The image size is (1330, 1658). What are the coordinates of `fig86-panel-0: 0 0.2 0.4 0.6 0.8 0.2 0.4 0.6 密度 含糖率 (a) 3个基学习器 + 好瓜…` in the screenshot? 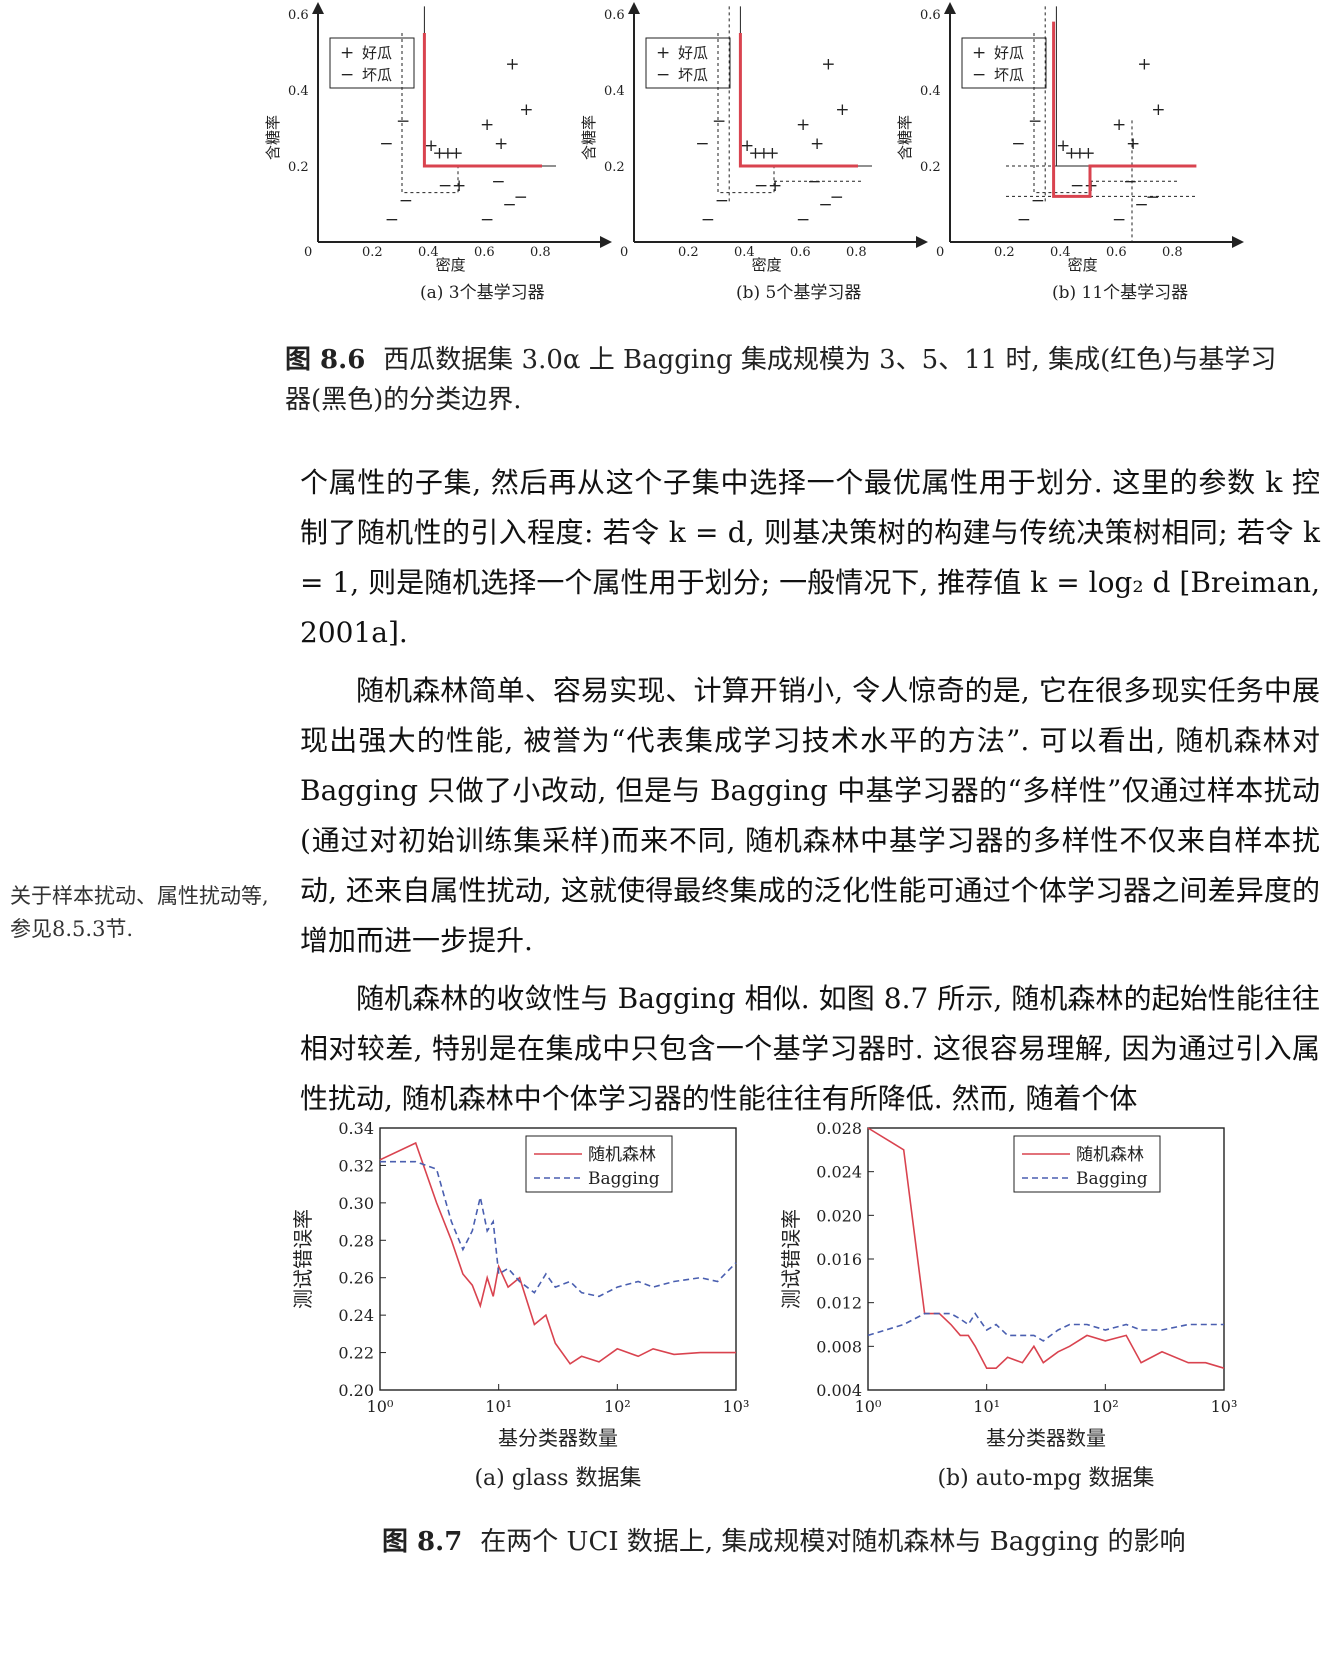 It's located at (438, 152).